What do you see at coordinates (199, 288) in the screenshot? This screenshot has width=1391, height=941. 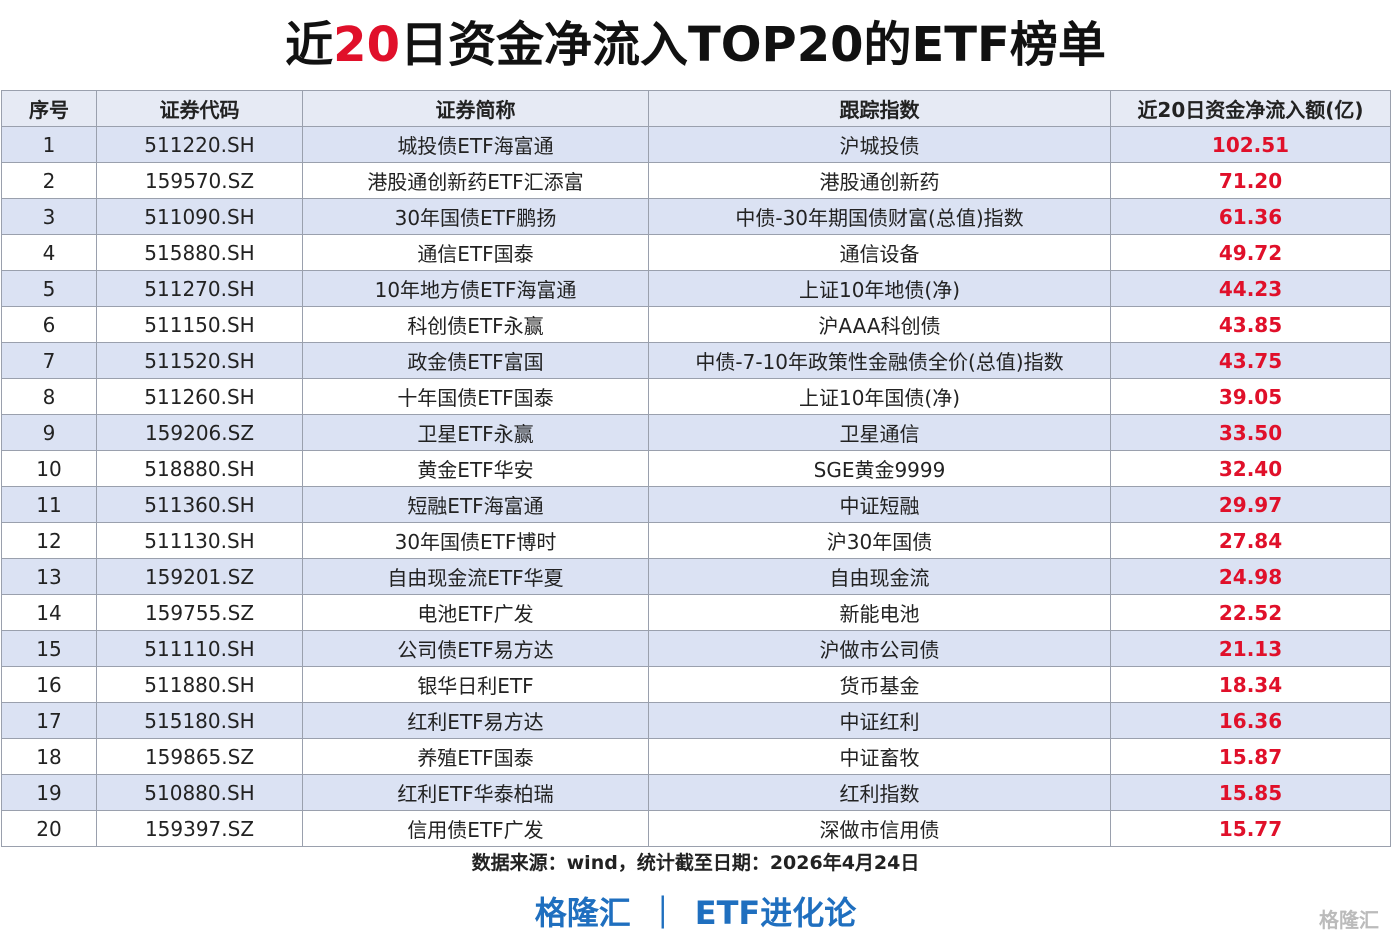 I see `table-cell: 511270.SH` at bounding box center [199, 288].